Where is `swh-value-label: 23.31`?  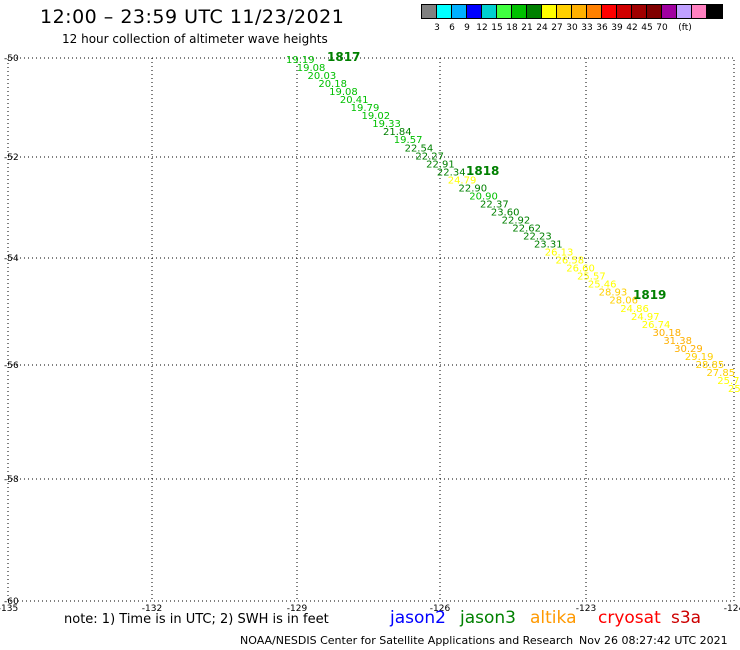
swh-value-label: 23.31 is located at coordinates (548, 245).